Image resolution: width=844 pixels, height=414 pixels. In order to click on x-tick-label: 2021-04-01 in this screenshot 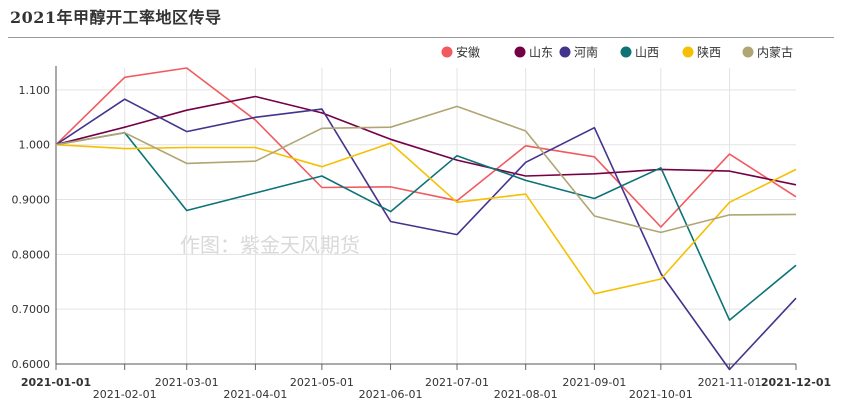, I will do `click(255, 394)`.